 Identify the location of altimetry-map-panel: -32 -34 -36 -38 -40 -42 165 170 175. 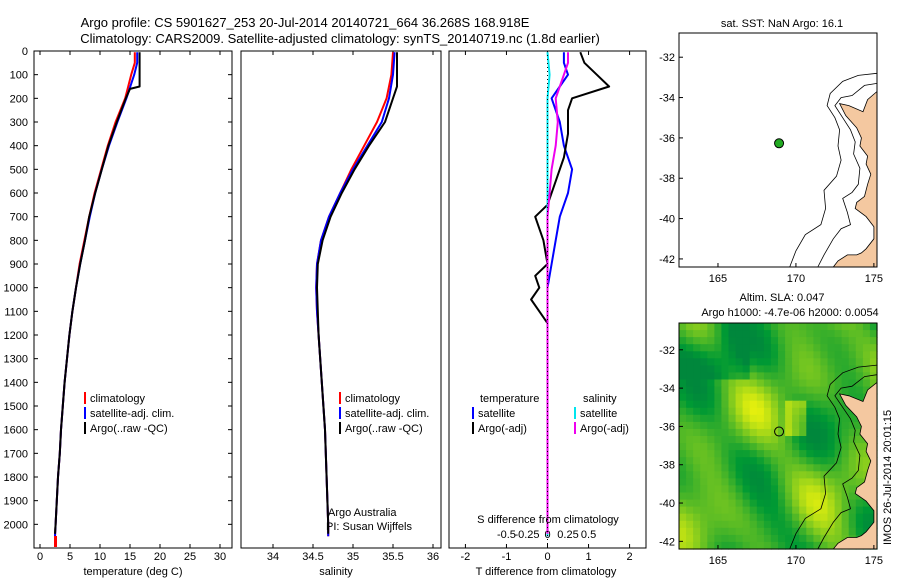
(771, 444).